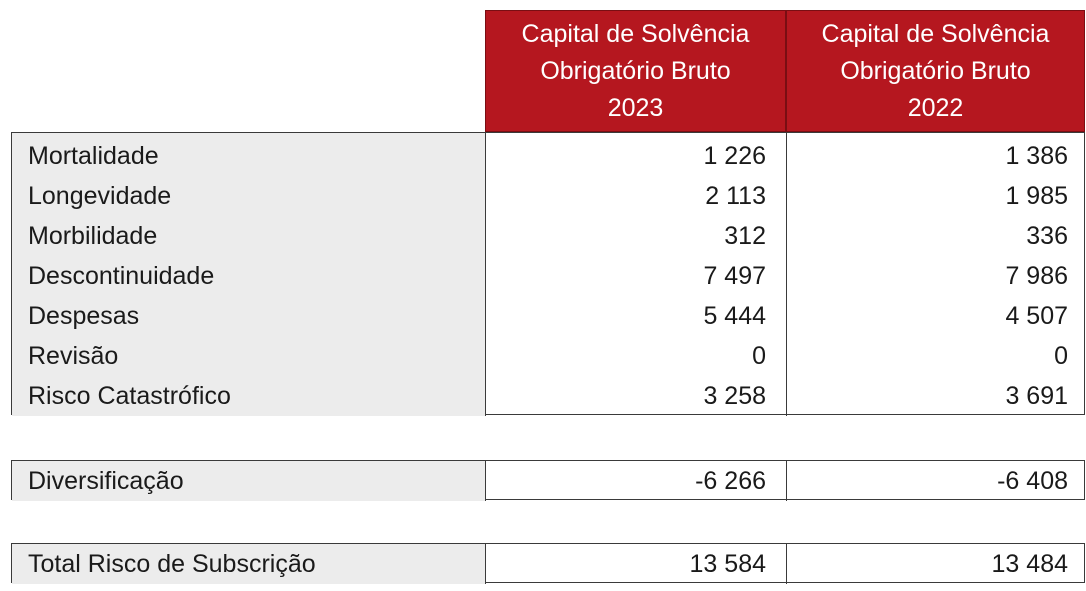 This screenshot has height=591, width=1086. I want to click on value-2022: 7 986, so click(1036, 276).